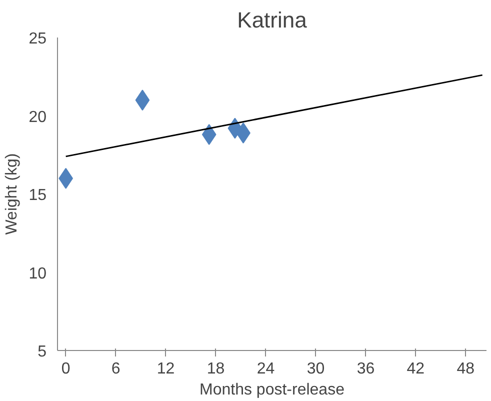  What do you see at coordinates (12, 194) in the screenshot?
I see `y-axis-title: Weight (kg)` at bounding box center [12, 194].